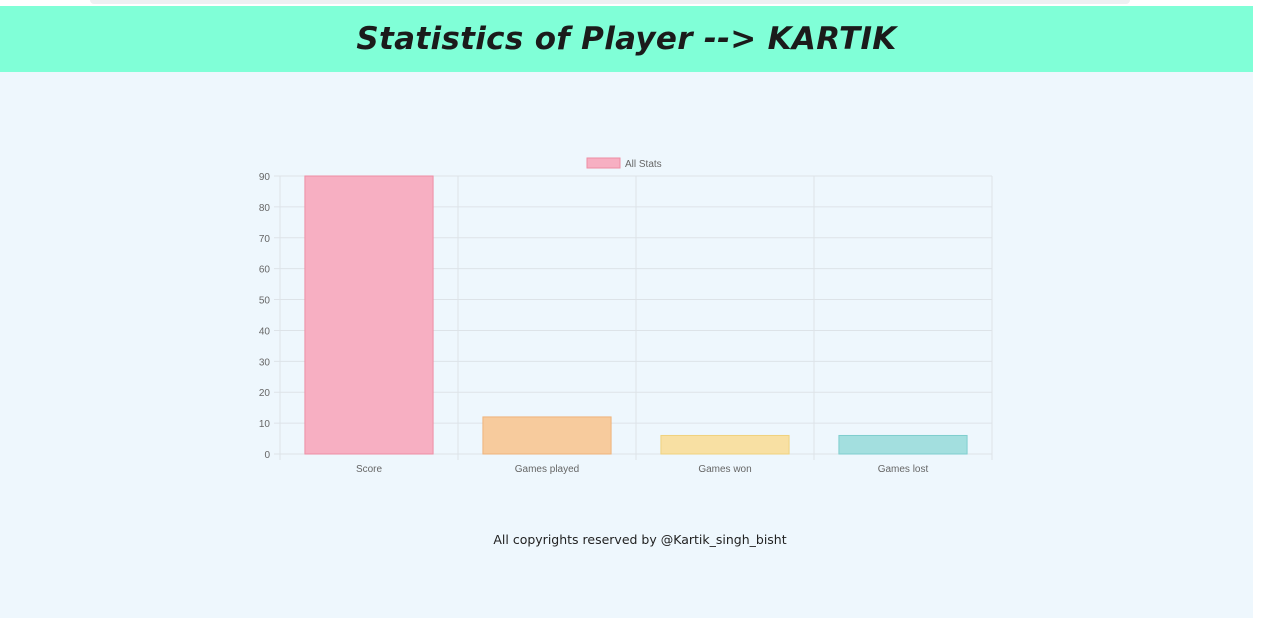 The width and height of the screenshot is (1280, 618). I want to click on y-tick-label: 30, so click(265, 362).